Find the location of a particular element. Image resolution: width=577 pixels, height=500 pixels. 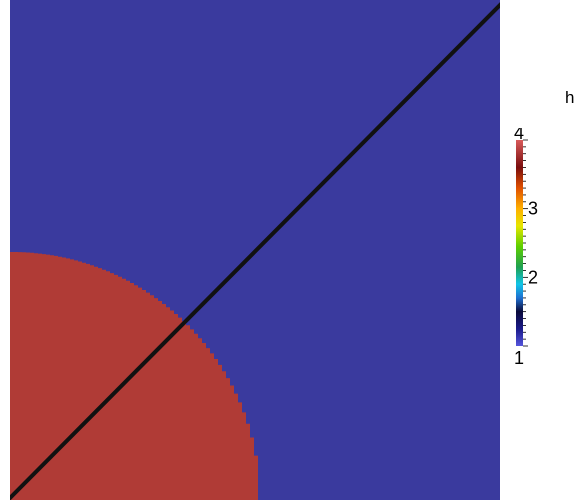

colorbar: 4 3 2 1 is located at coordinates (526, 248).